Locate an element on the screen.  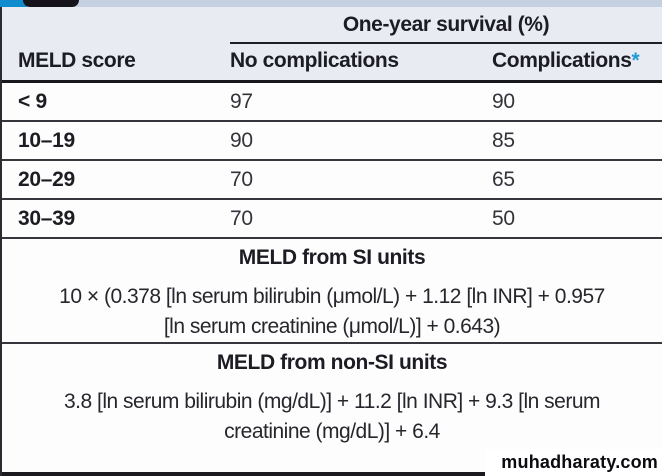
tabstrip-blue-segment is located at coordinates (13, 3).